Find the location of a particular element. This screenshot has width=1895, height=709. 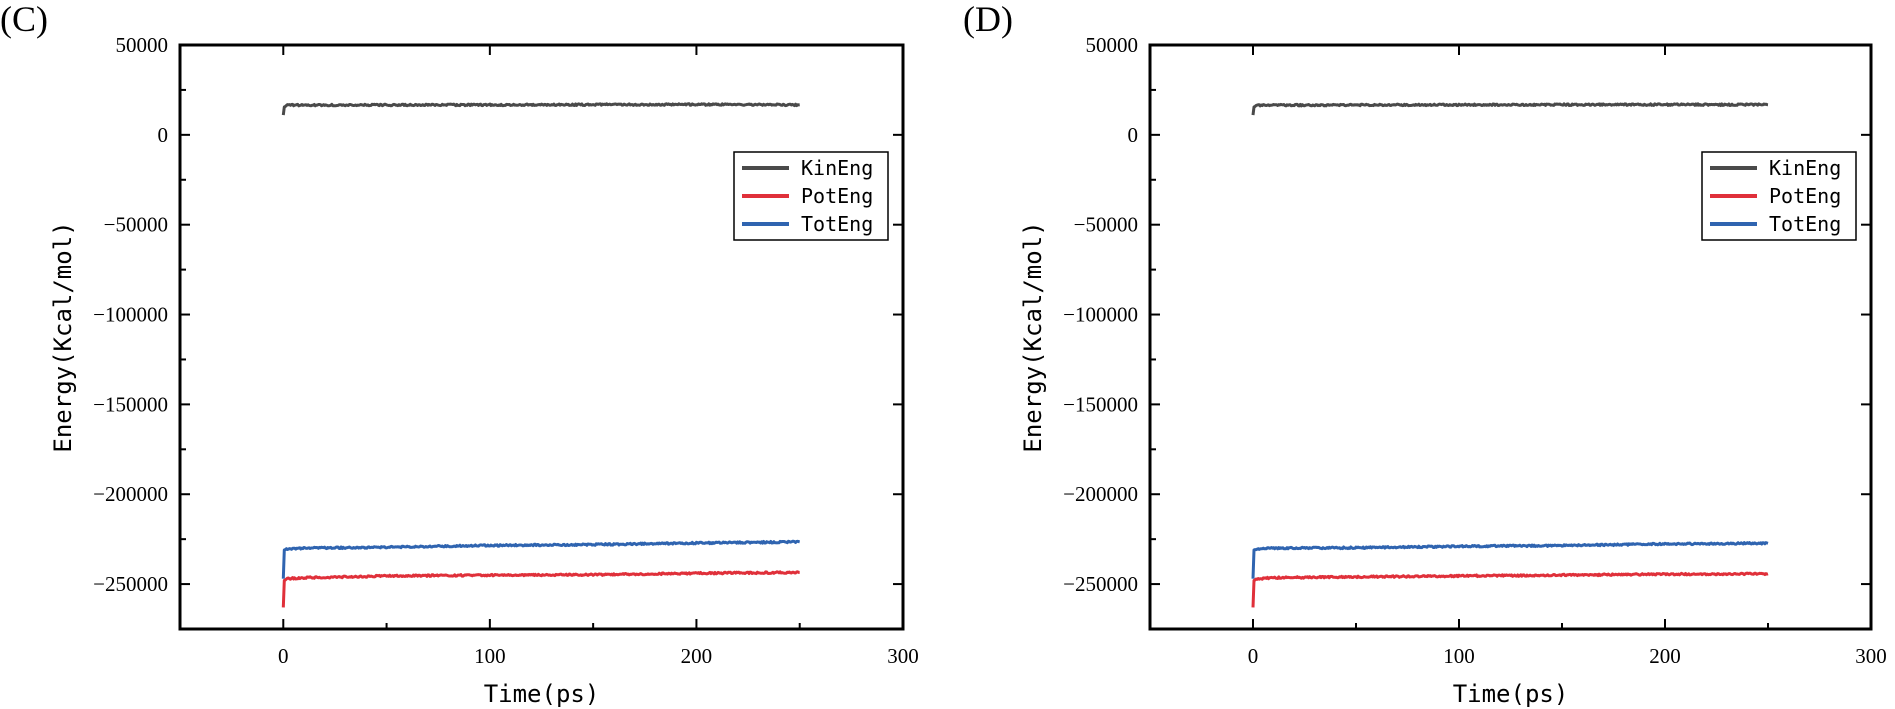

panel-label: (D) is located at coordinates (988, 19).